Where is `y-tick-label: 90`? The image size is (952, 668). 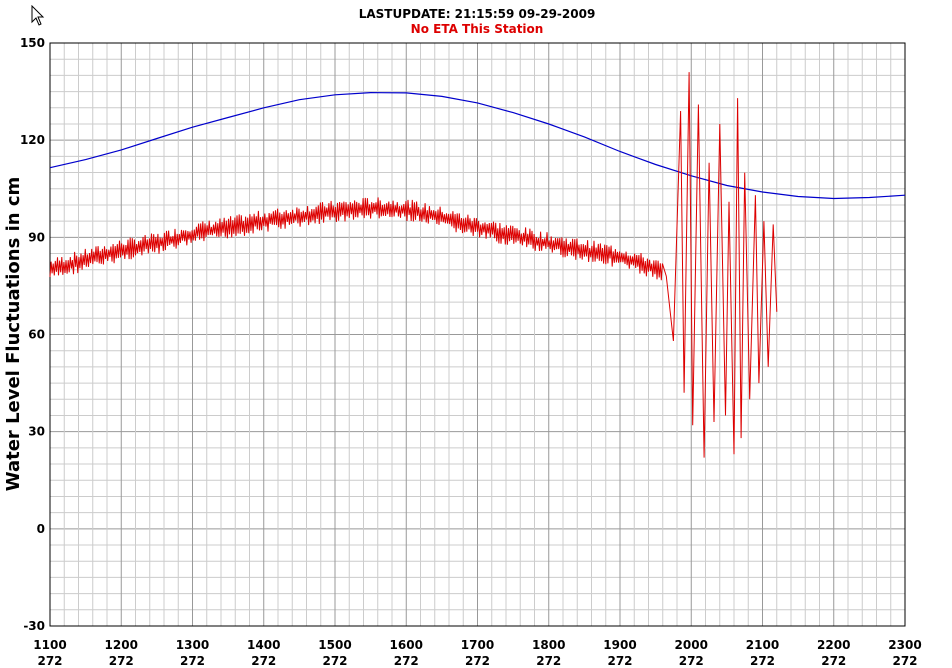
y-tick-label: 90 is located at coordinates (36, 237).